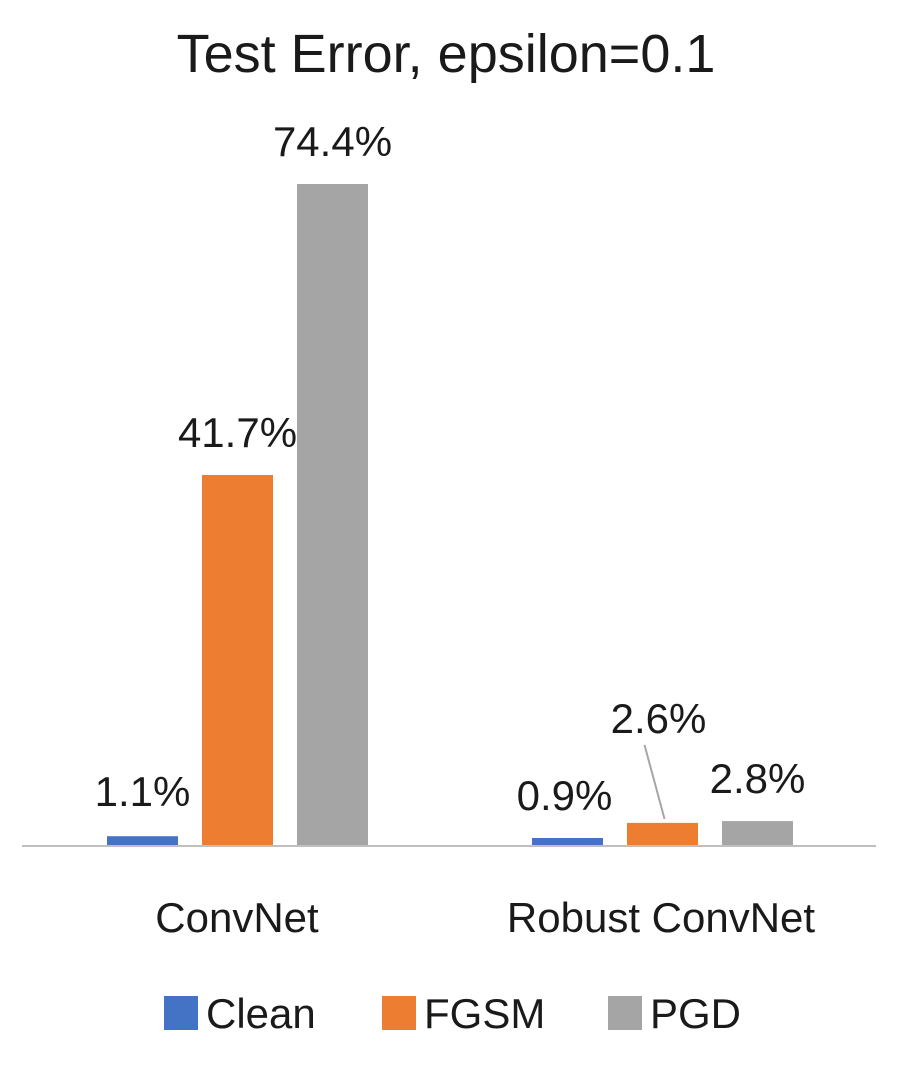 Image resolution: width=898 pixels, height=1066 pixels. What do you see at coordinates (661, 917) in the screenshot?
I see `category-label-robust-convnet: Robust ConvNet` at bounding box center [661, 917].